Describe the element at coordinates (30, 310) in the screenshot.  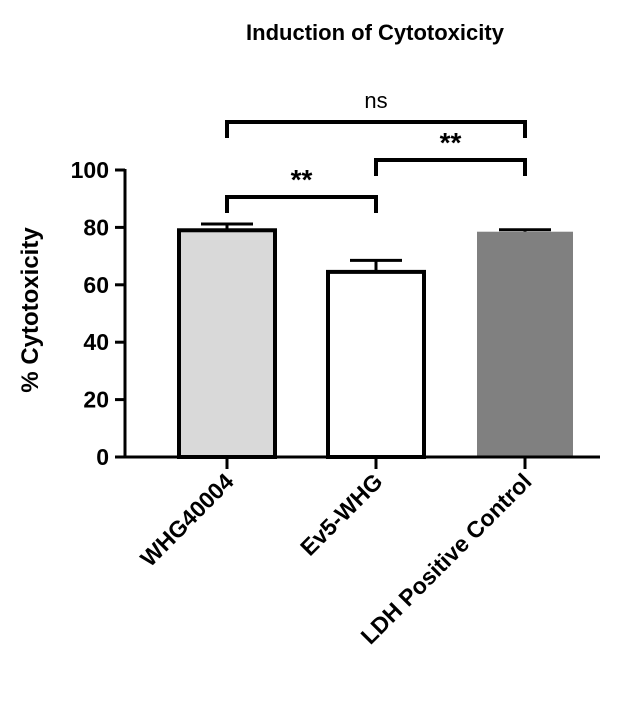
I see `y-axis-label: % Cytotoxicity` at that location.